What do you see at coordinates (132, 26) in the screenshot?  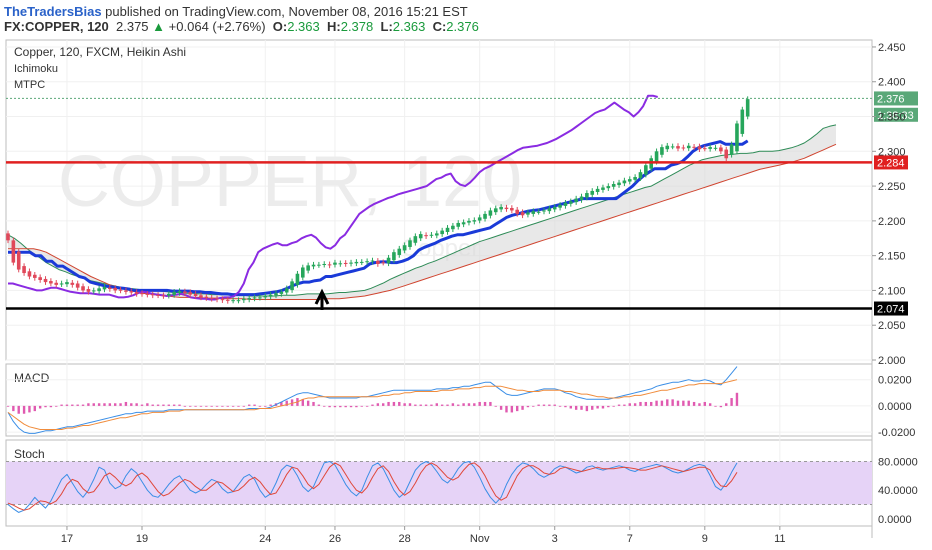 I see `last-price: 2.375` at bounding box center [132, 26].